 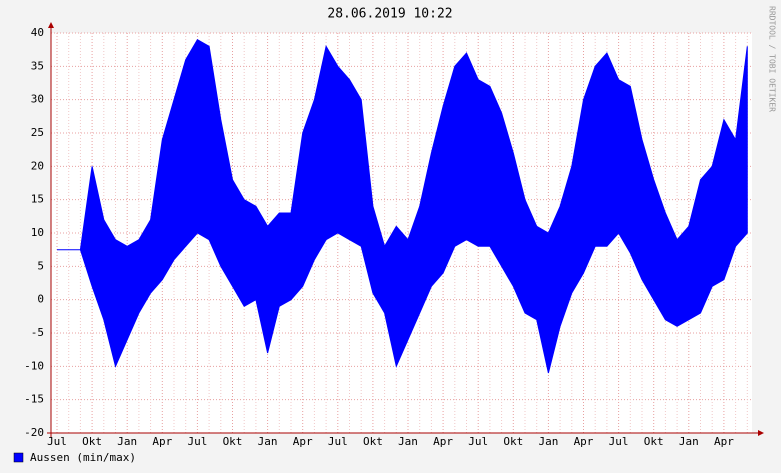 What do you see at coordinates (37, 99) in the screenshot?
I see `y-tick-label: 30` at bounding box center [37, 99].